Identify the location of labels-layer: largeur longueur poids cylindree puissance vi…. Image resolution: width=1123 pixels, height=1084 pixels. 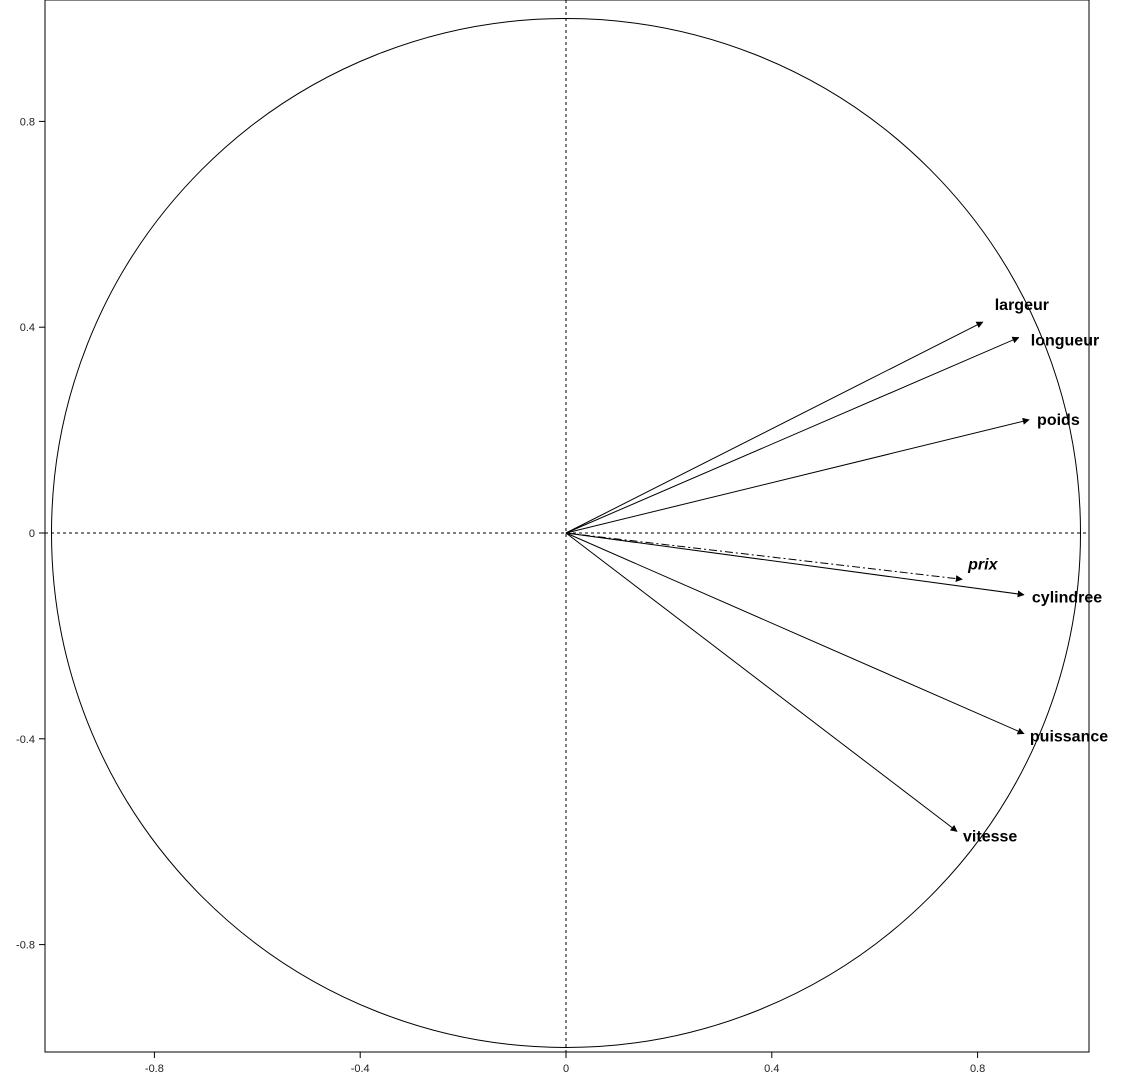
(1035, 571).